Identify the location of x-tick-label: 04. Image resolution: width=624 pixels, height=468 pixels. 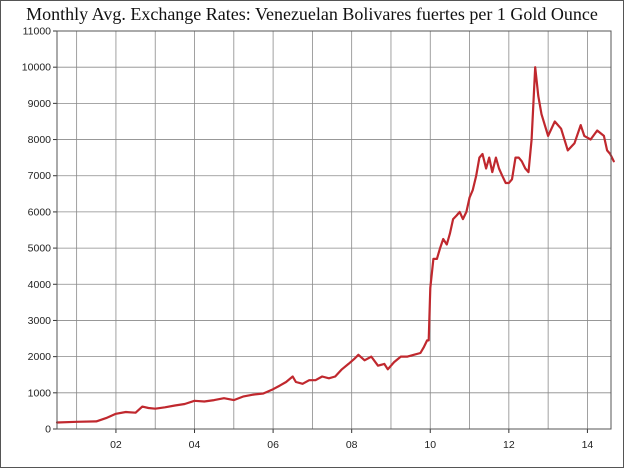
(195, 445).